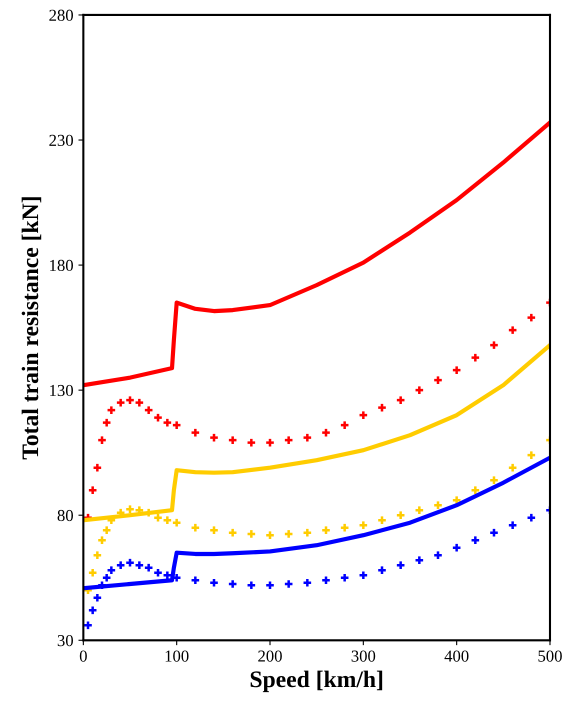 This screenshot has height=713, width=567. I want to click on y-tick-label: 30, so click(65, 640).